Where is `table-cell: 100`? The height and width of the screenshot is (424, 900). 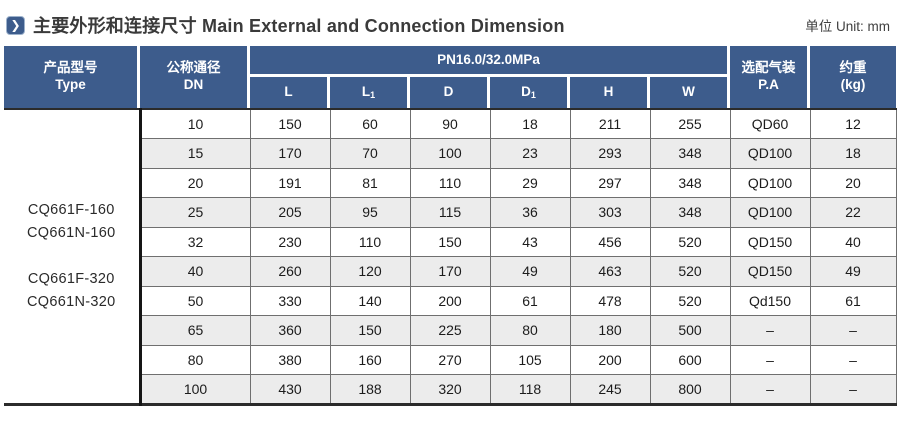
table-cell: 100 is located at coordinates (450, 153).